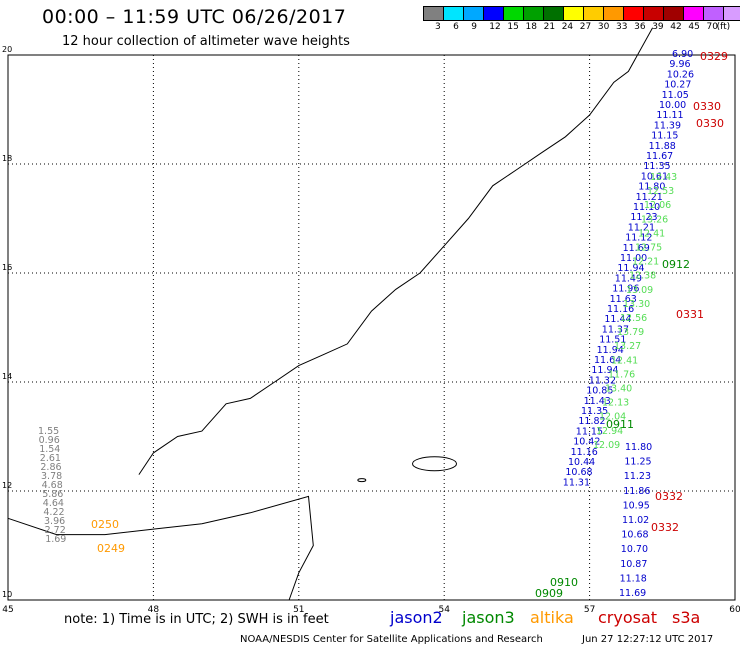  Describe the element at coordinates (632, 593) in the screenshot. I see `wave-height-label: 11.69` at that location.